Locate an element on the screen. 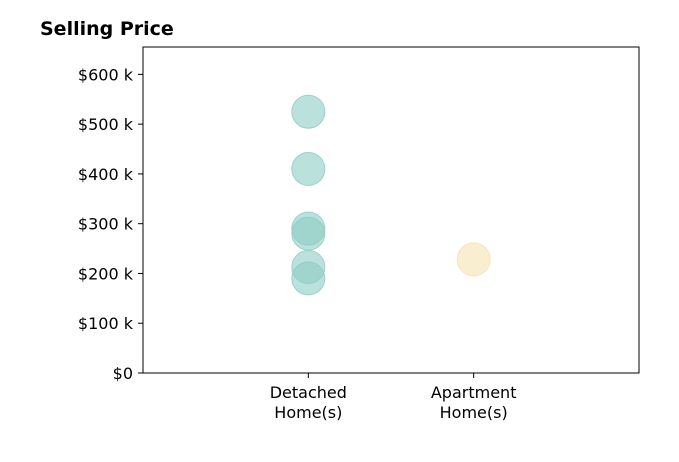 This screenshot has width=679, height=462. y-tick-label: $200 k is located at coordinates (106, 273).